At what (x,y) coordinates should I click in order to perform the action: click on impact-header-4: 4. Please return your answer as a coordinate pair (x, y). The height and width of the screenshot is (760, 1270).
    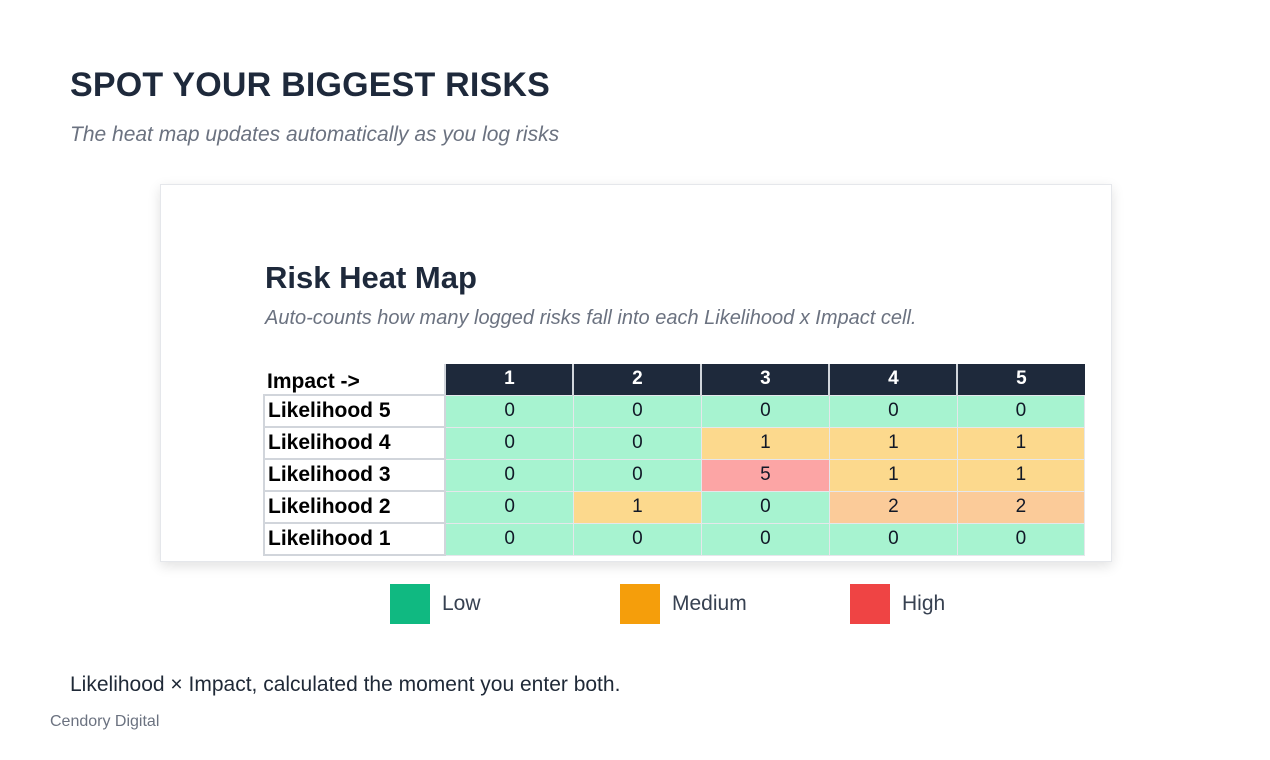
    Looking at the image, I should click on (893, 379).